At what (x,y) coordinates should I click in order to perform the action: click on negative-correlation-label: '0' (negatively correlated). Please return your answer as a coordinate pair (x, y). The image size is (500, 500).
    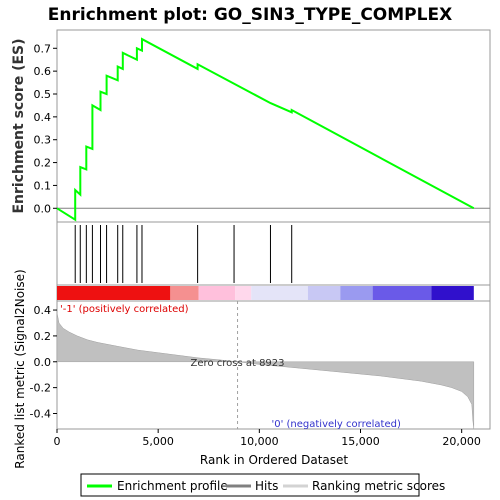
    Looking at the image, I should click on (335, 424).